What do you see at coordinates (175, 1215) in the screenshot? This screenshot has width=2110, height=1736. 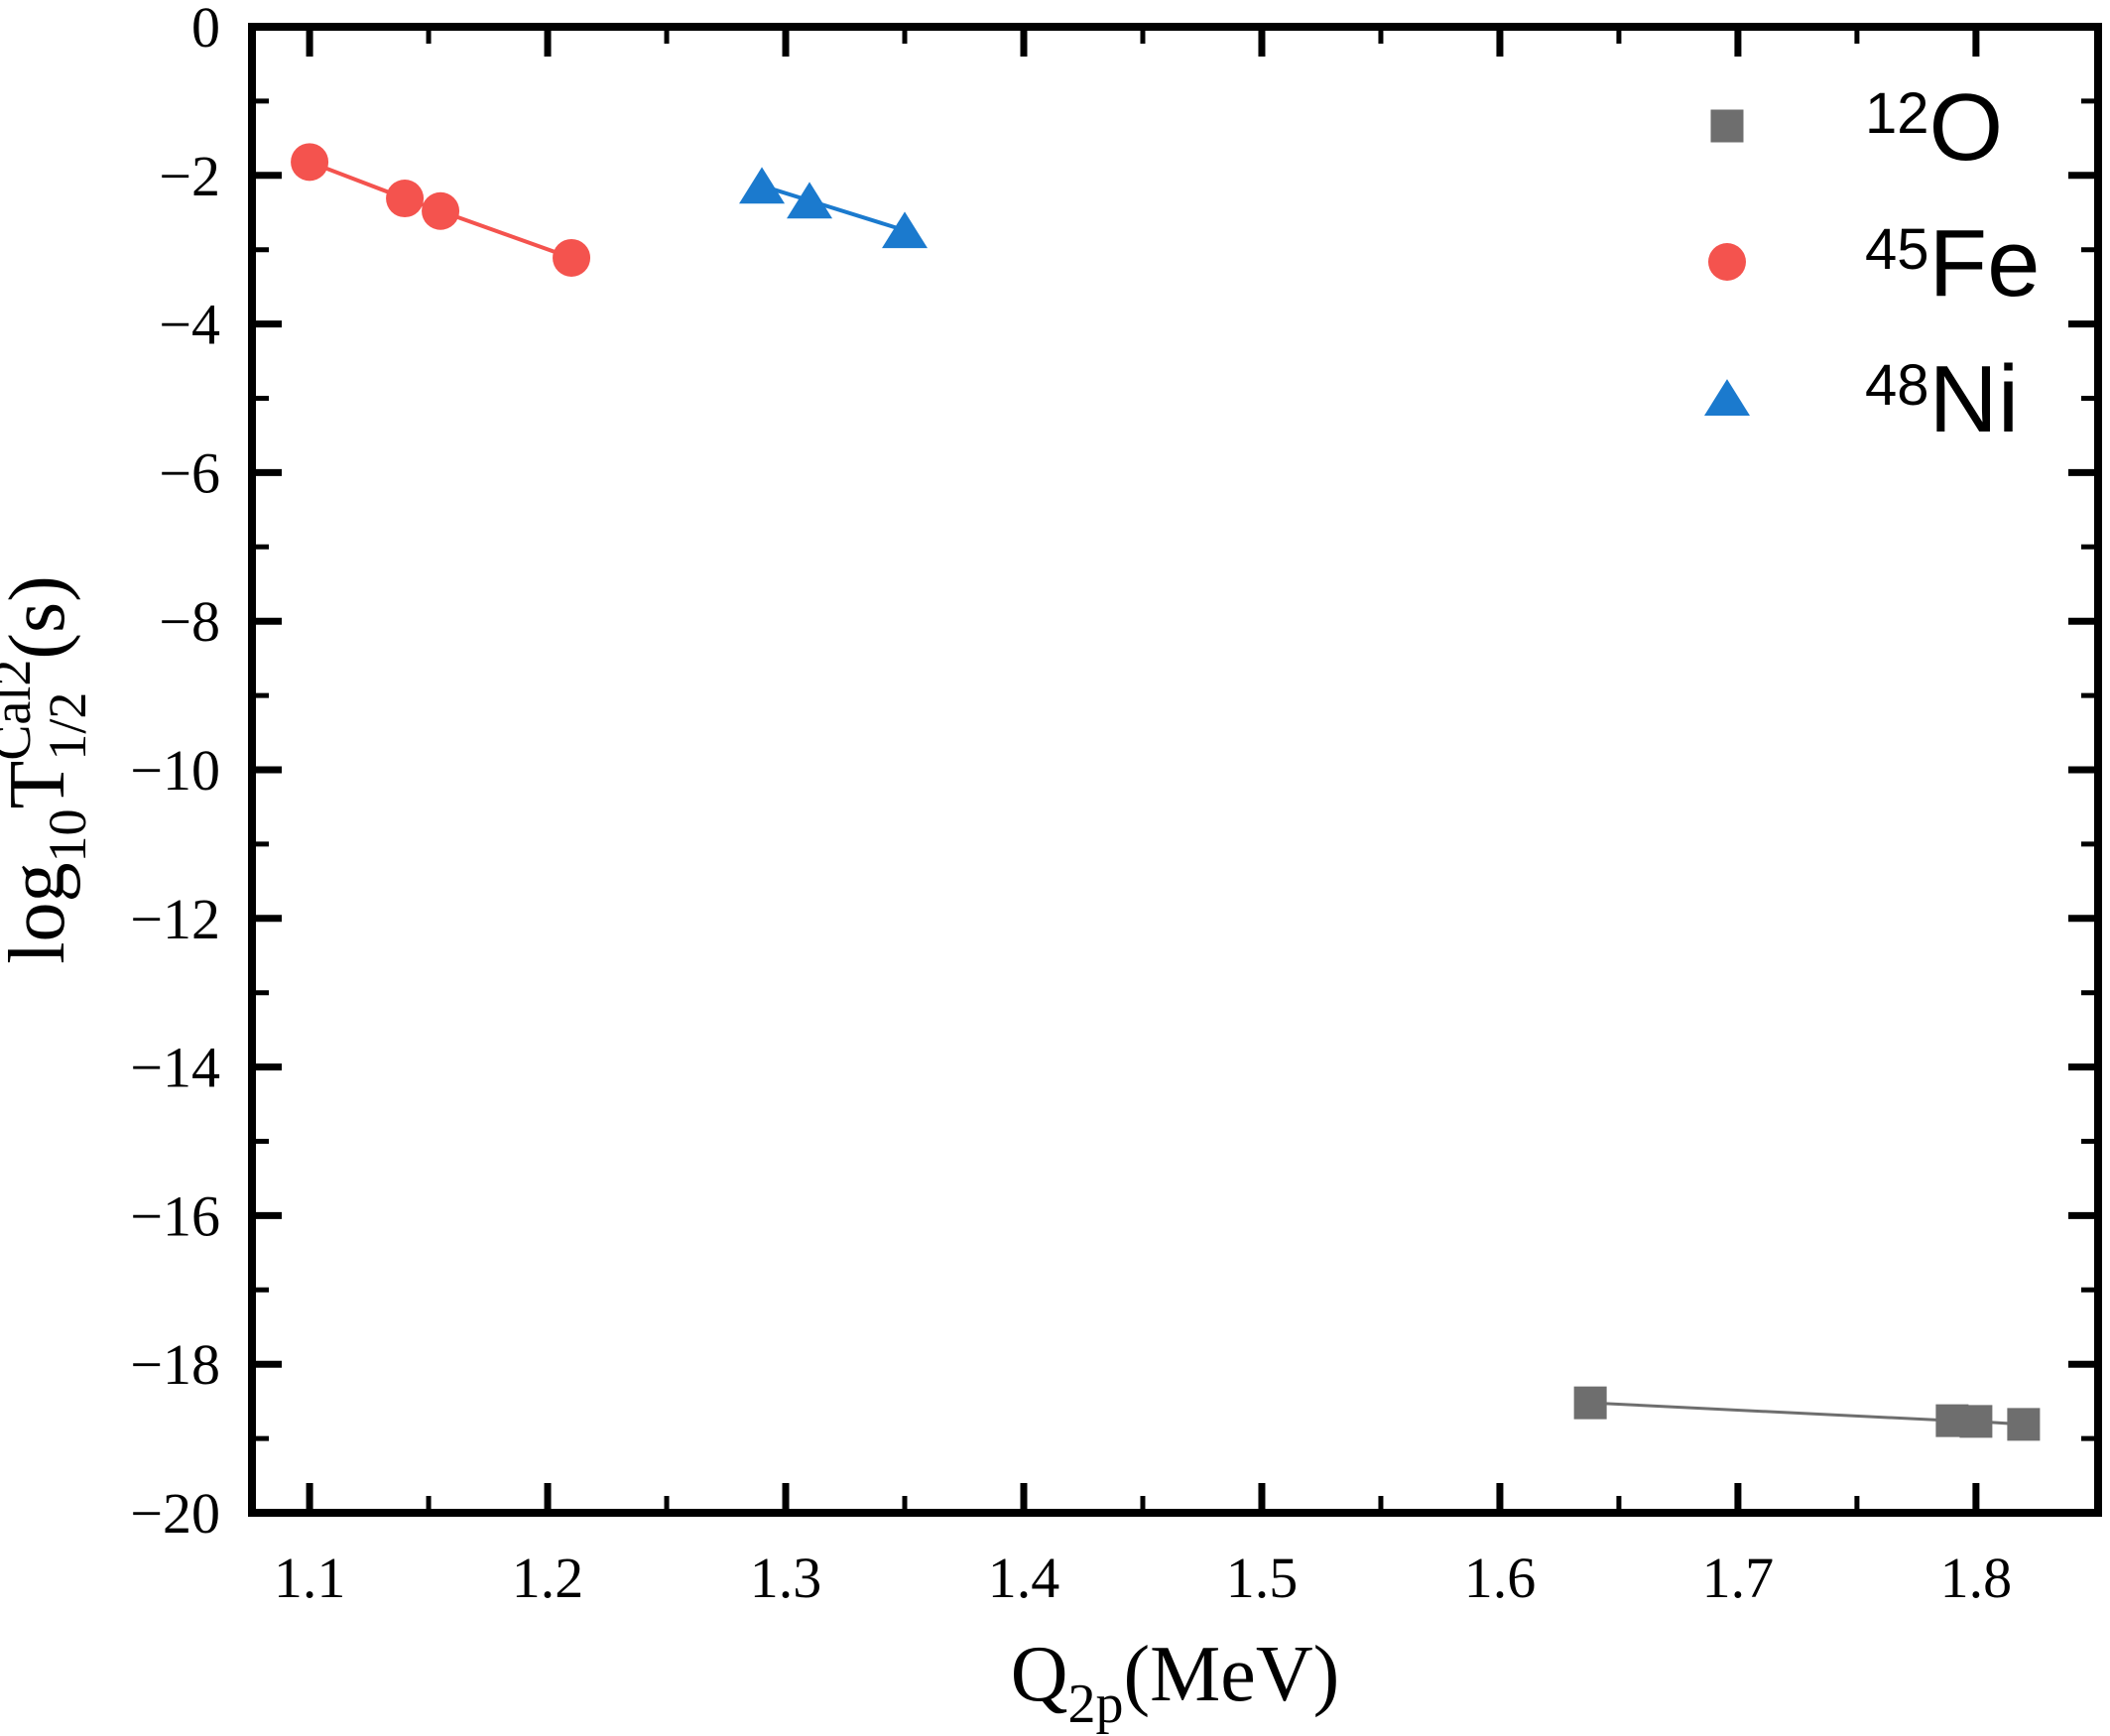 I see `y-tick-label: −16` at bounding box center [175, 1215].